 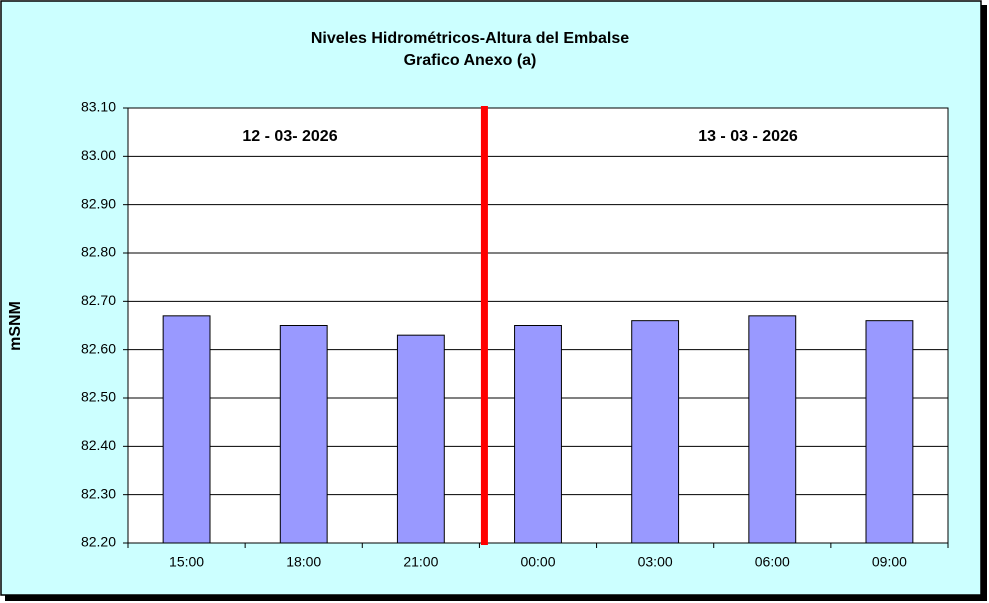 I want to click on x-tick-label: 15:00, so click(x=186, y=562).